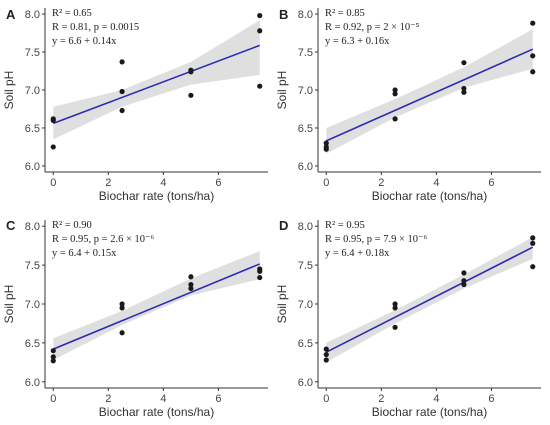  I want to click on stats-annotation: y = 6.4 + 0.18x, so click(357, 253).